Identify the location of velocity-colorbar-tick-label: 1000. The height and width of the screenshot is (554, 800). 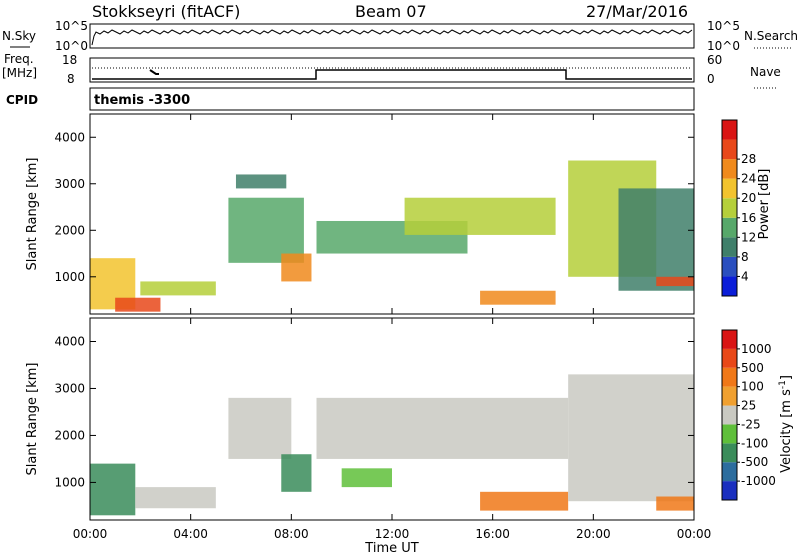
(756, 349).